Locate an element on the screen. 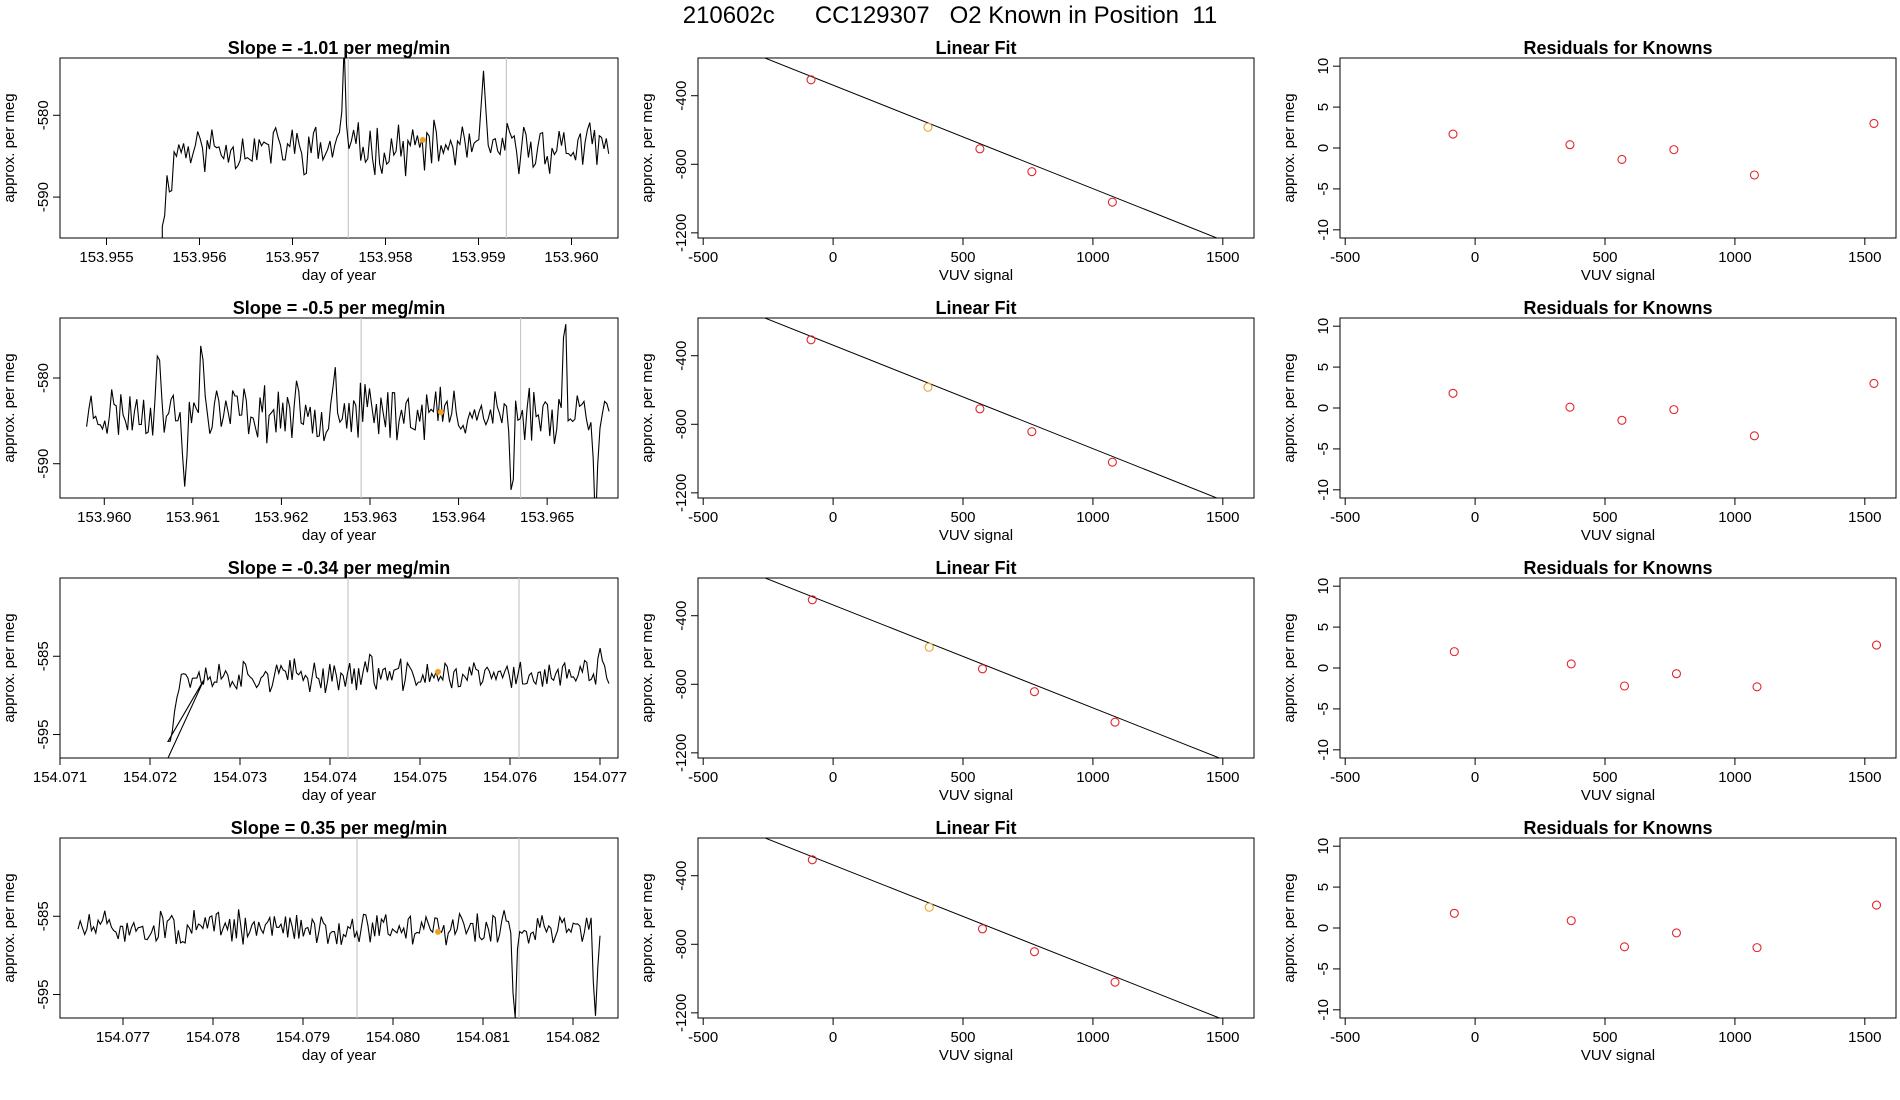 This screenshot has height=1100, width=1900. x-tick-label: 154.076 is located at coordinates (510, 777).